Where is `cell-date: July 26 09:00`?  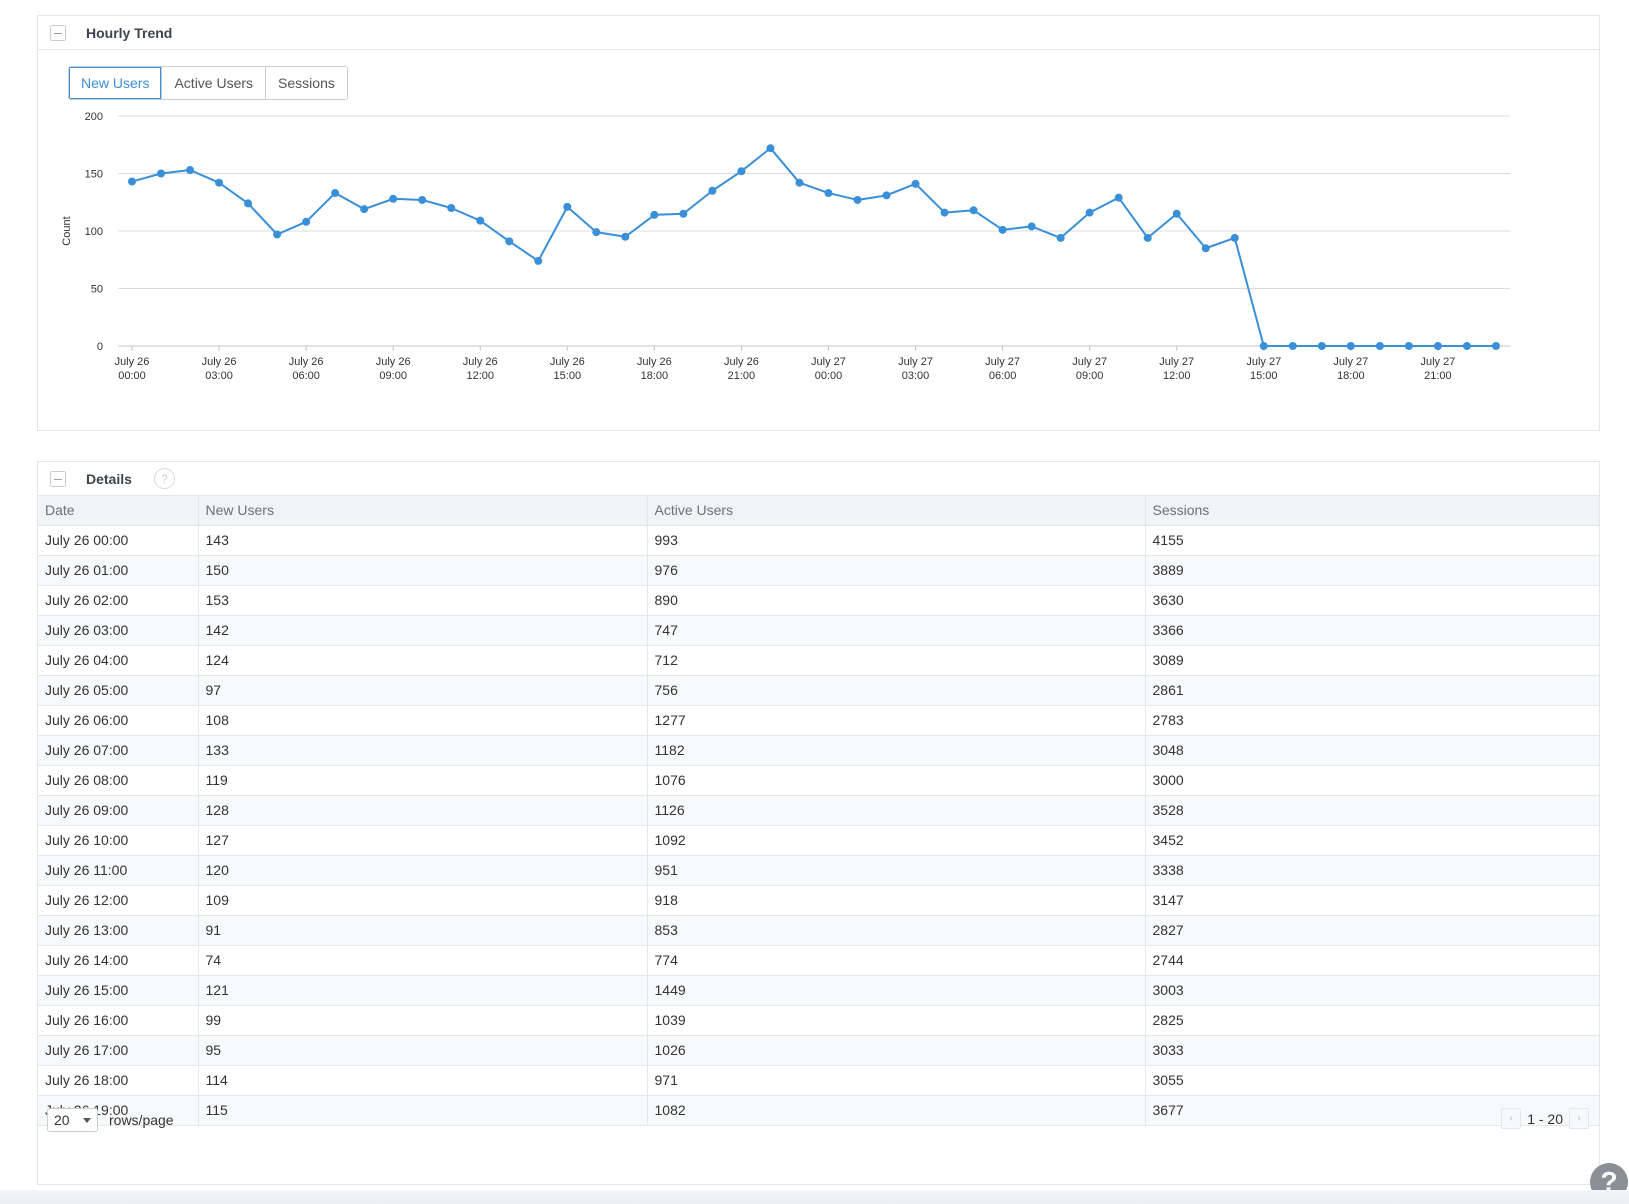
cell-date: July 26 09:00 is located at coordinates (118, 810).